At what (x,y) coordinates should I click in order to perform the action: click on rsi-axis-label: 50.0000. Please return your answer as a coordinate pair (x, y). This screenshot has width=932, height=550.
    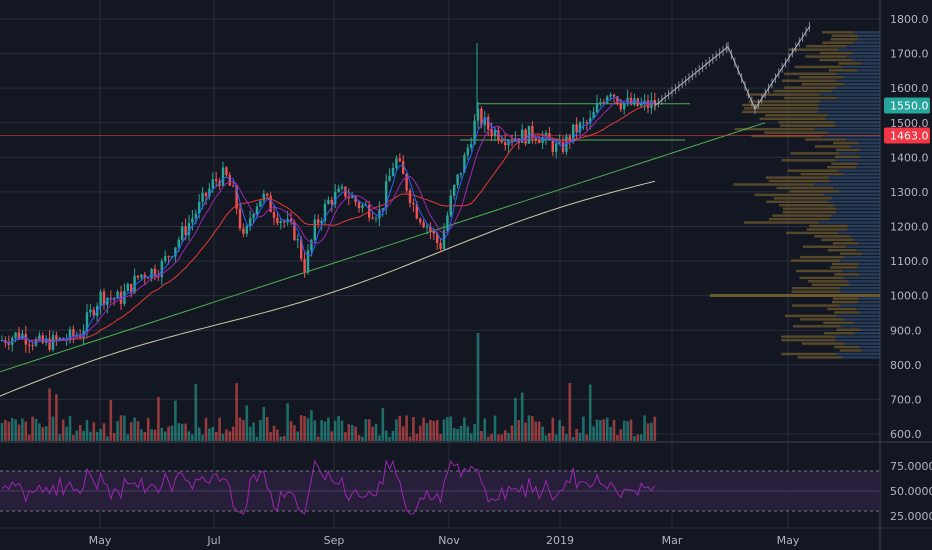
    Looking at the image, I should click on (911, 491).